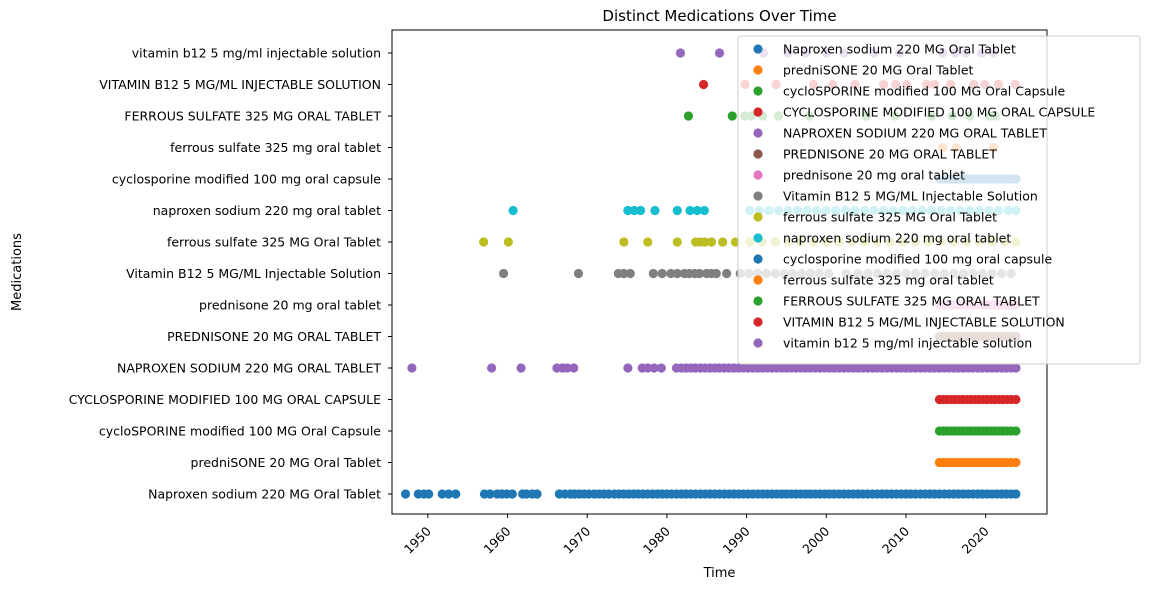 This screenshot has height=589, width=1149. I want to click on y-tick-label: naproxen sodium 220 mg oral tablet, so click(267, 210).